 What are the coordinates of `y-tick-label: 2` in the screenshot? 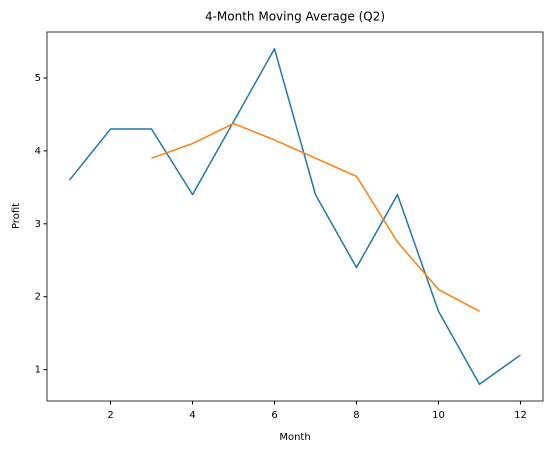 It's located at (38, 297).